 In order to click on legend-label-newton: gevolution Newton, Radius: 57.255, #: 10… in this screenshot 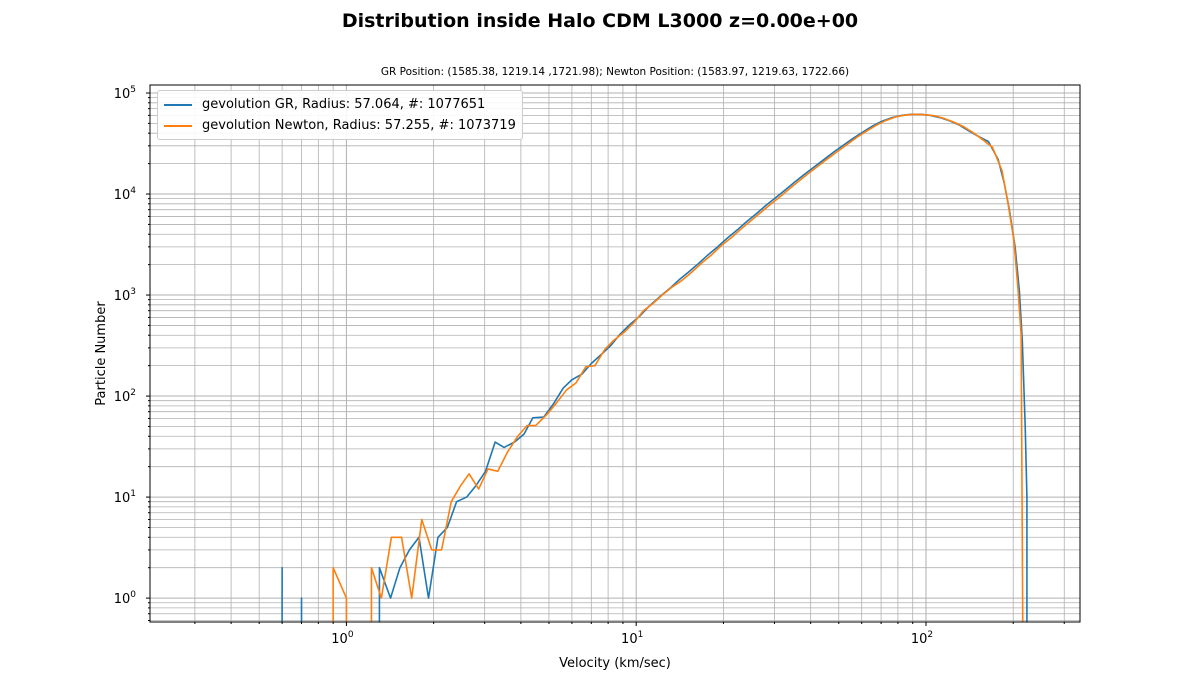, I will do `click(359, 125)`.